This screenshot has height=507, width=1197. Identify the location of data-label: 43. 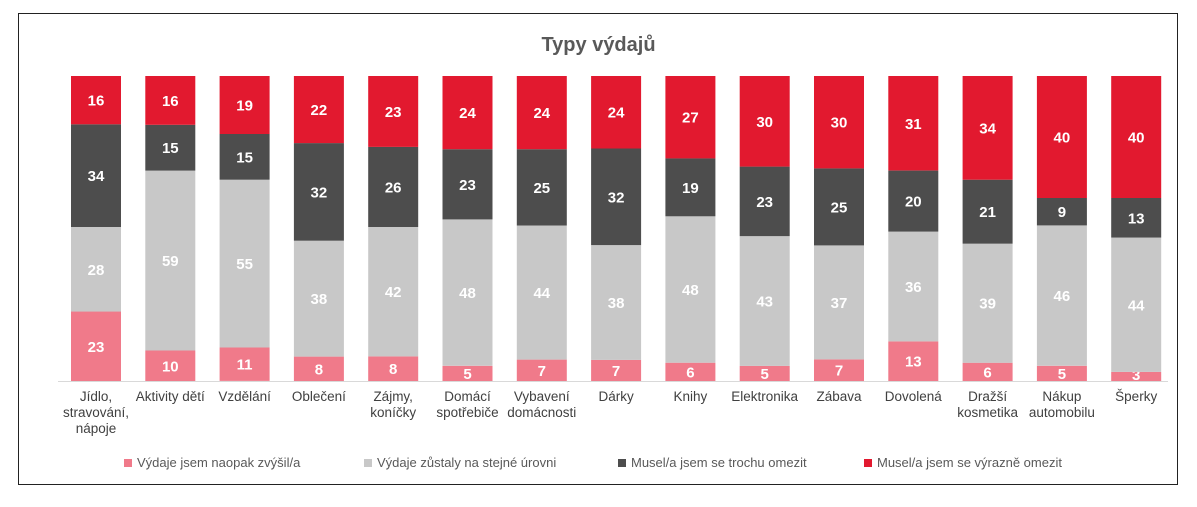
(764, 302).